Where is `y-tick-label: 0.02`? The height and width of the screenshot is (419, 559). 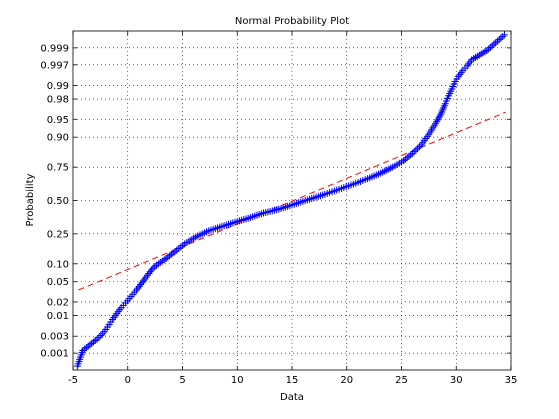 y-tick-label: 0.02 is located at coordinates (58, 302).